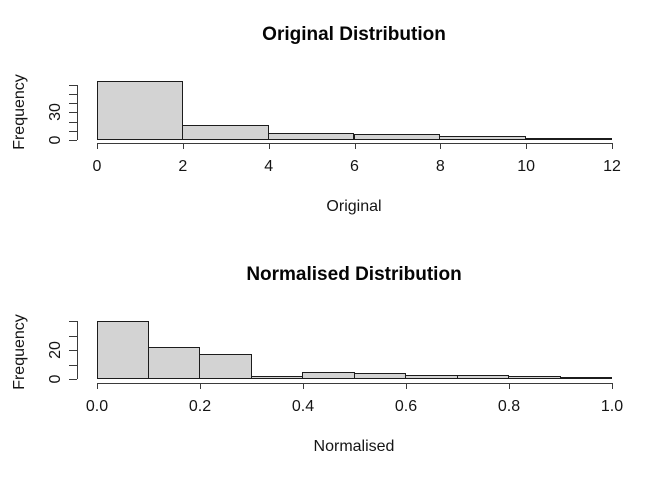 Image resolution: width=672 pixels, height=480 pixels. I want to click on x-tick-label: 6, so click(354, 166).